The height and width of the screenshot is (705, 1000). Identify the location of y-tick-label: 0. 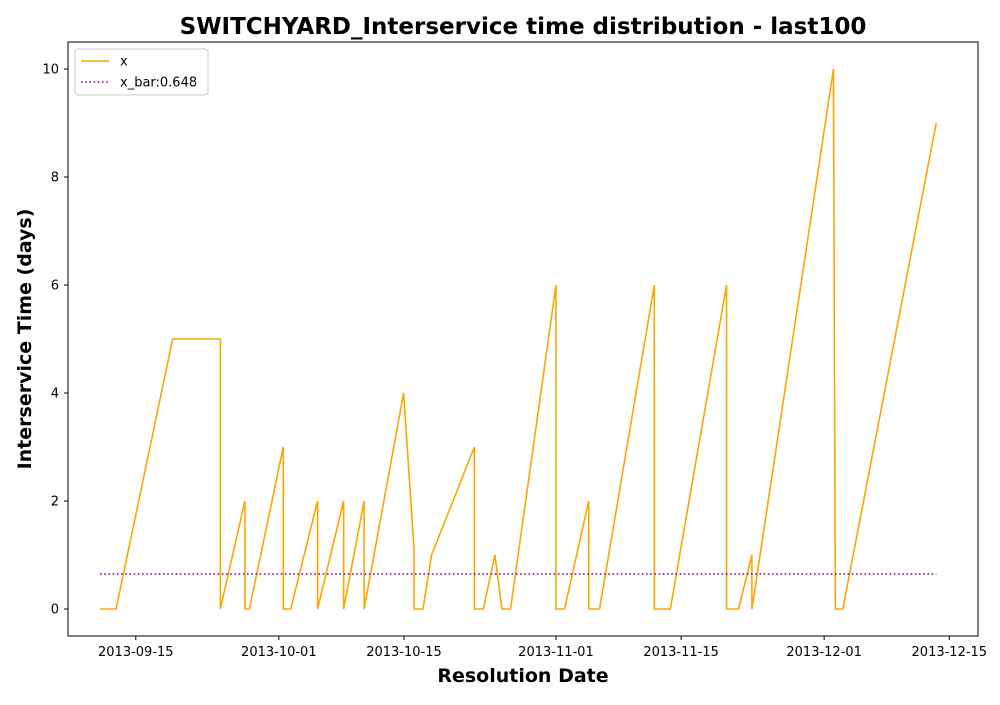
(55, 610).